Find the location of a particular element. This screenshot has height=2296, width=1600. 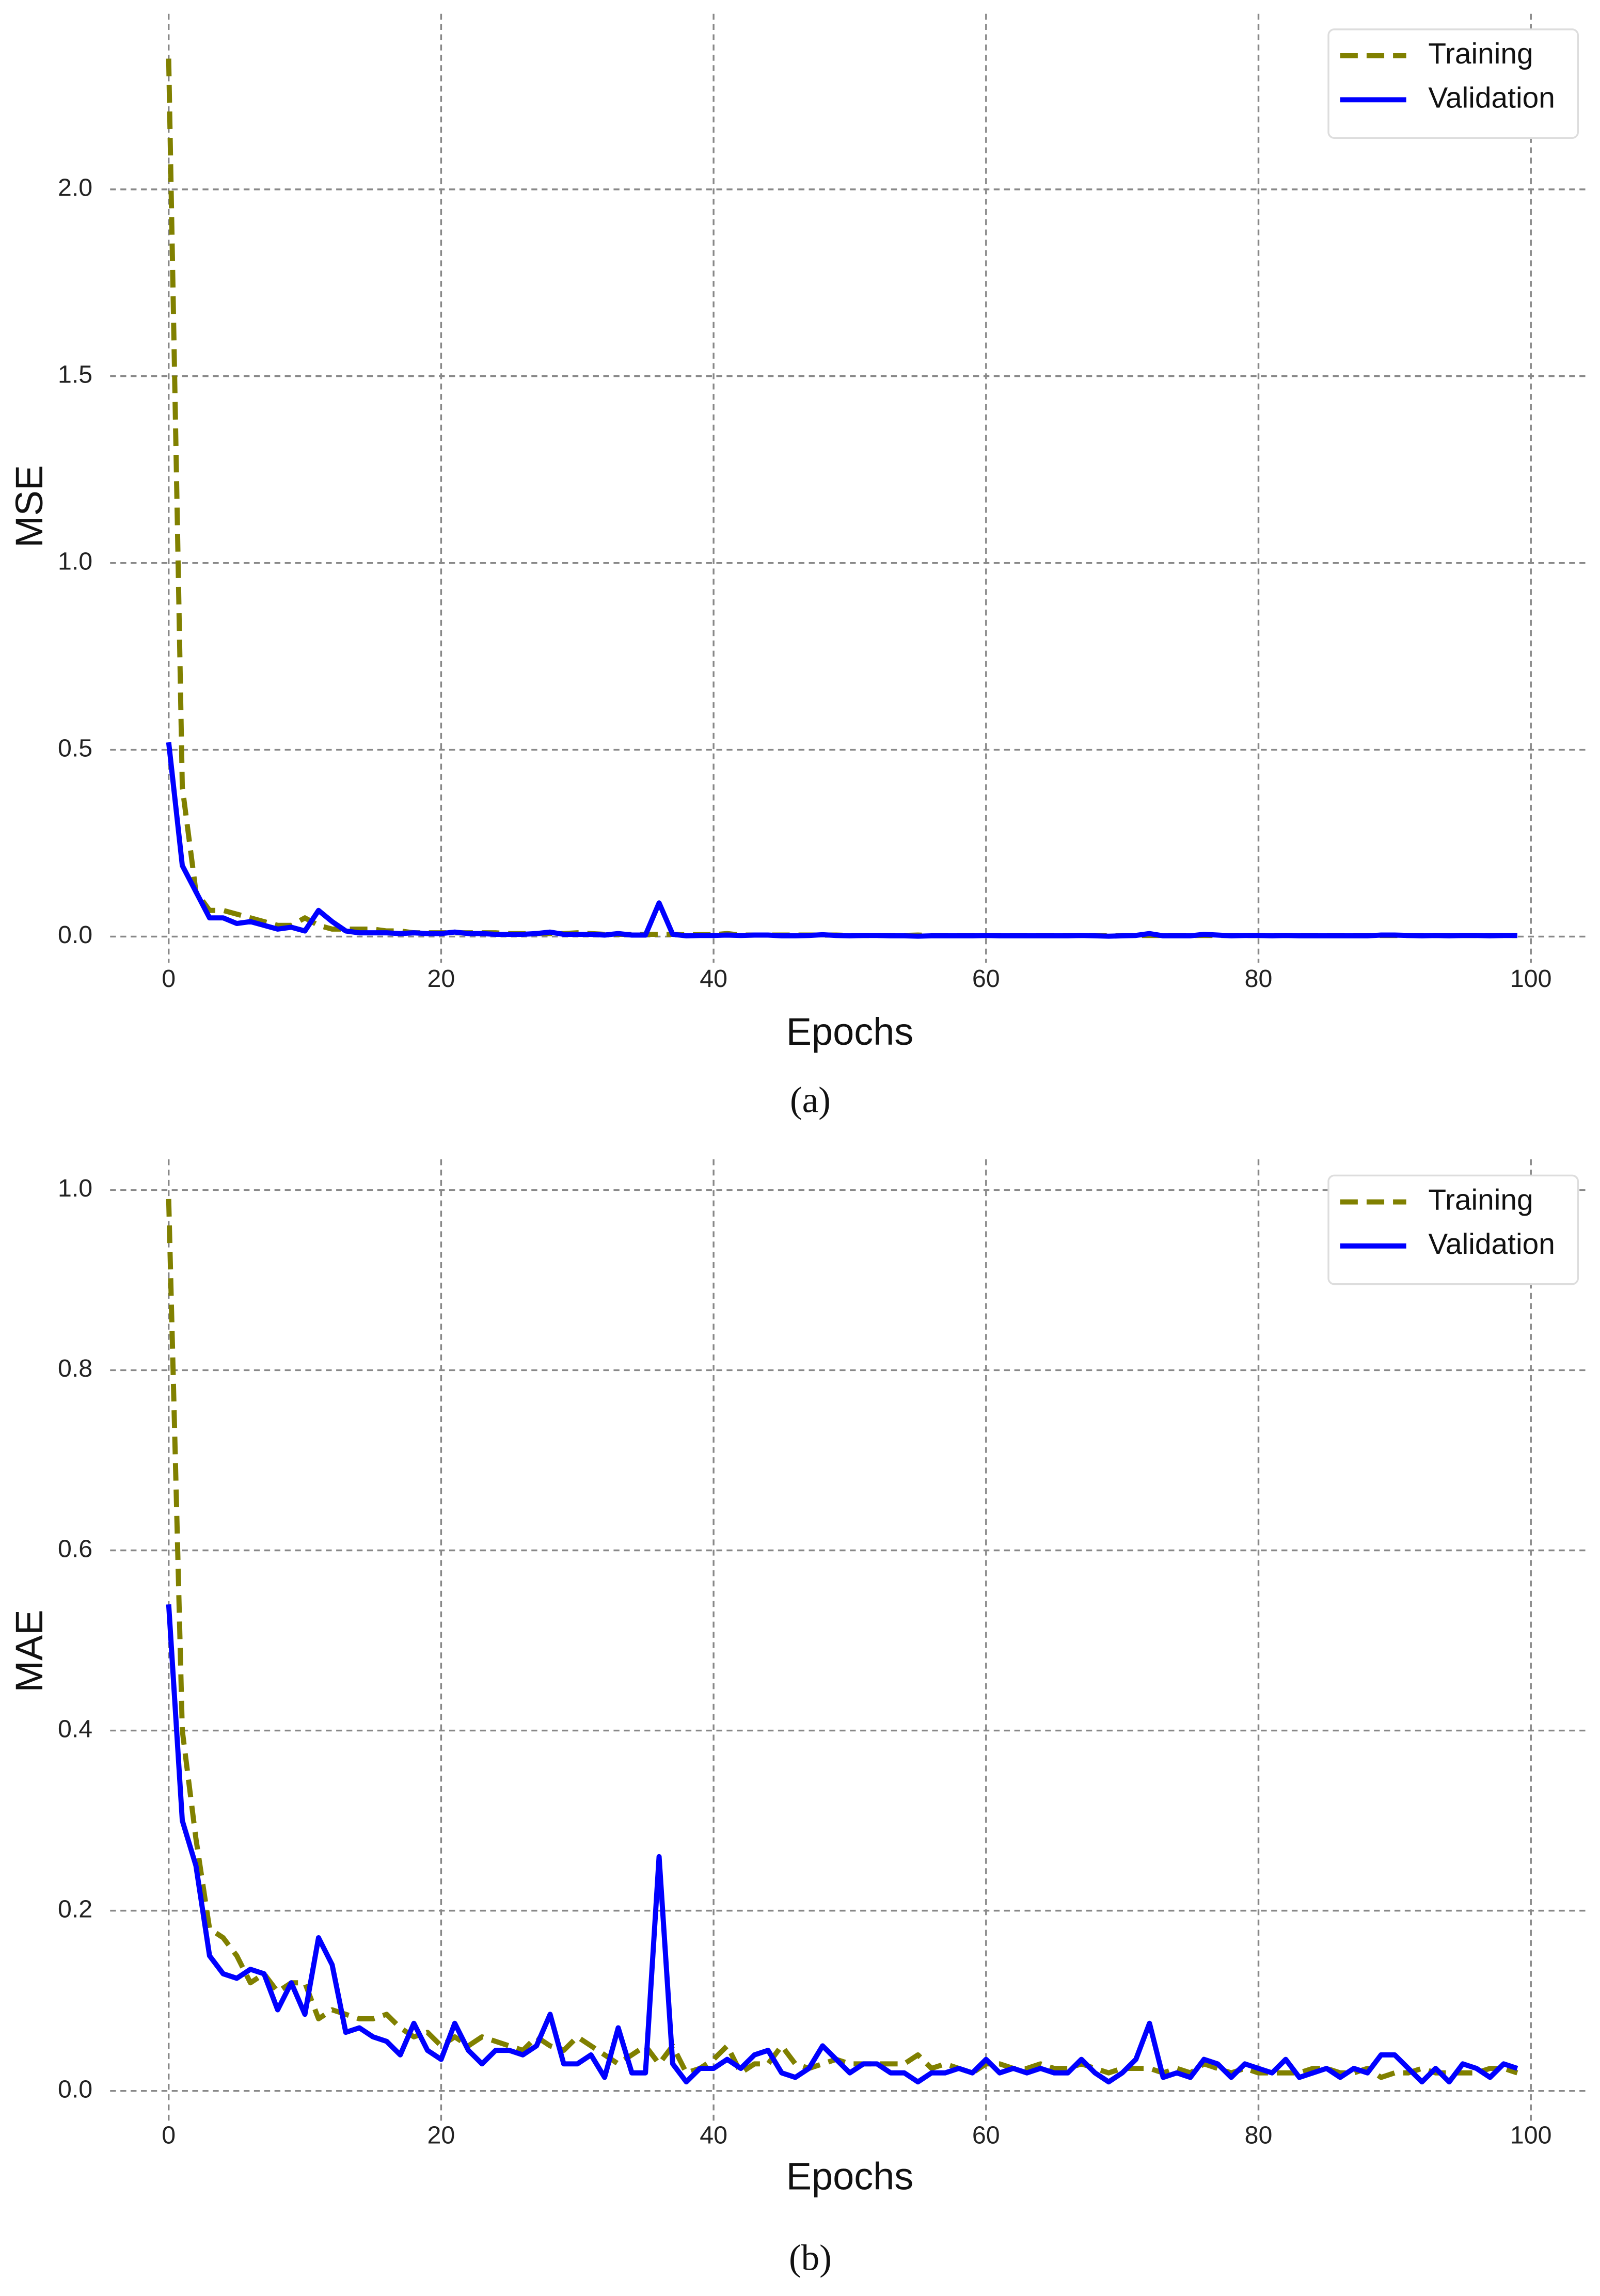

y-tick-label: 0.2 is located at coordinates (75, 1909).